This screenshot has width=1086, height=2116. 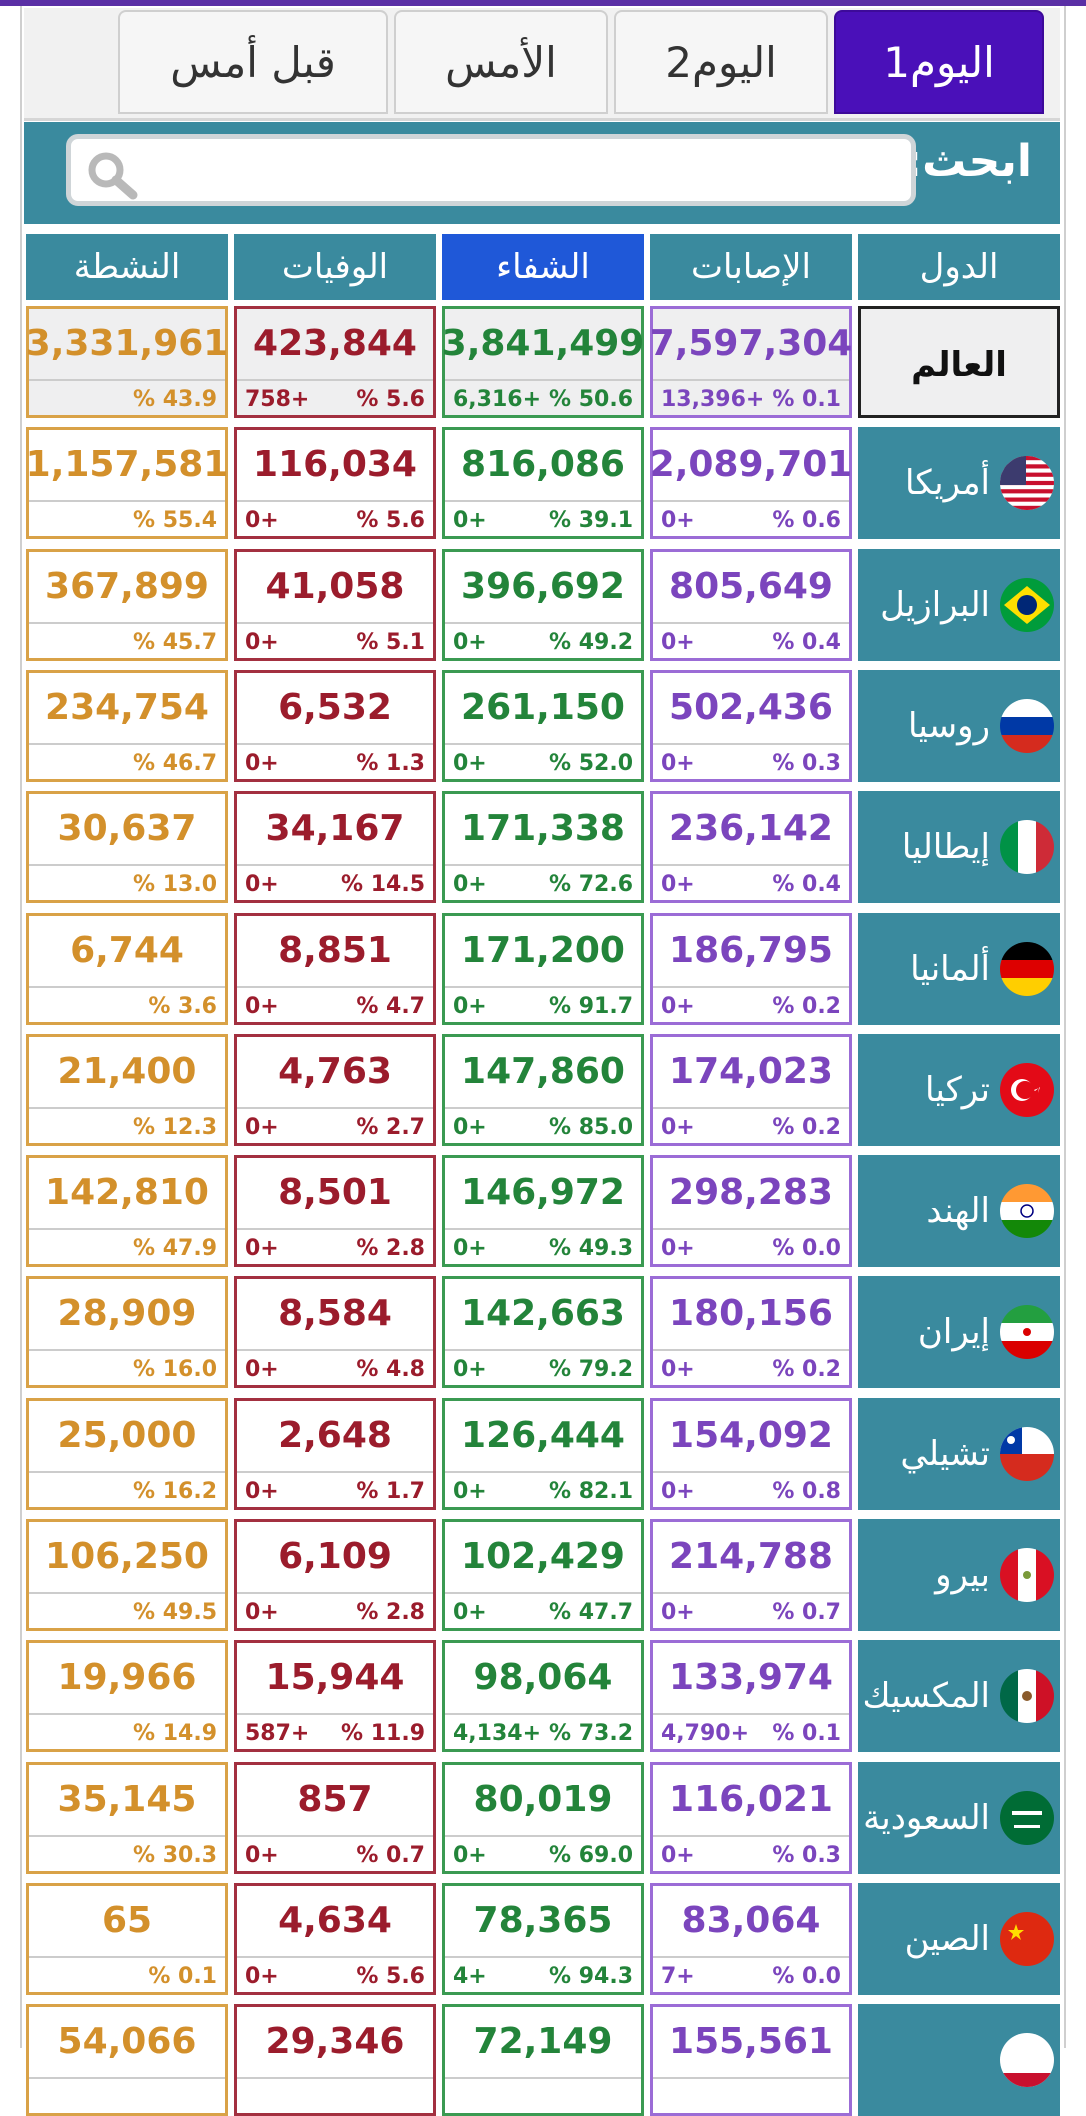 What do you see at coordinates (751, 1435) in the screenshot?
I see `cases-value: 154,092` at bounding box center [751, 1435].